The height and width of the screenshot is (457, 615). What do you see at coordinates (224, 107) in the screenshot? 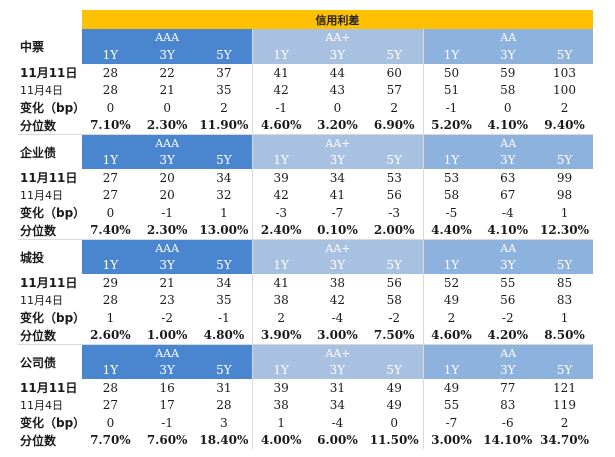
I see `table-cell: 2` at bounding box center [224, 107].